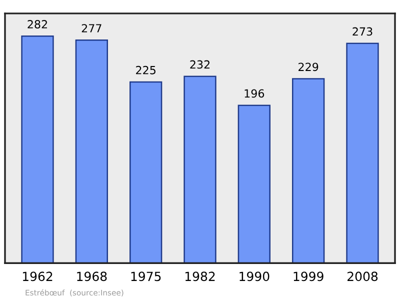 This screenshot has width=400, height=299. I want to click on x-tick-label: 1968, so click(92, 277).